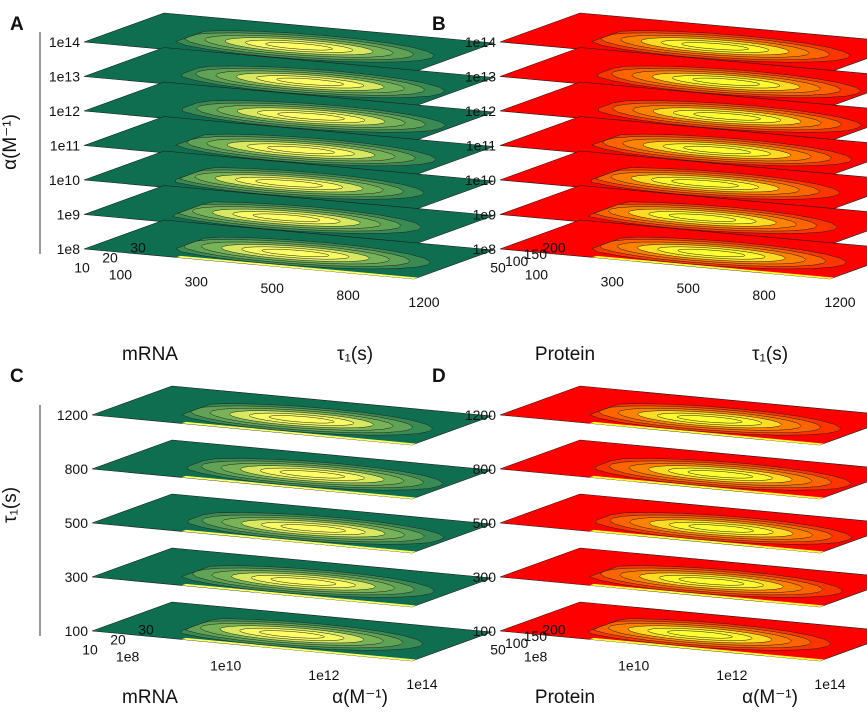 This screenshot has width=867, height=715. What do you see at coordinates (536, 254) in the screenshot?
I see `depth-tick-label: 150` at bounding box center [536, 254].